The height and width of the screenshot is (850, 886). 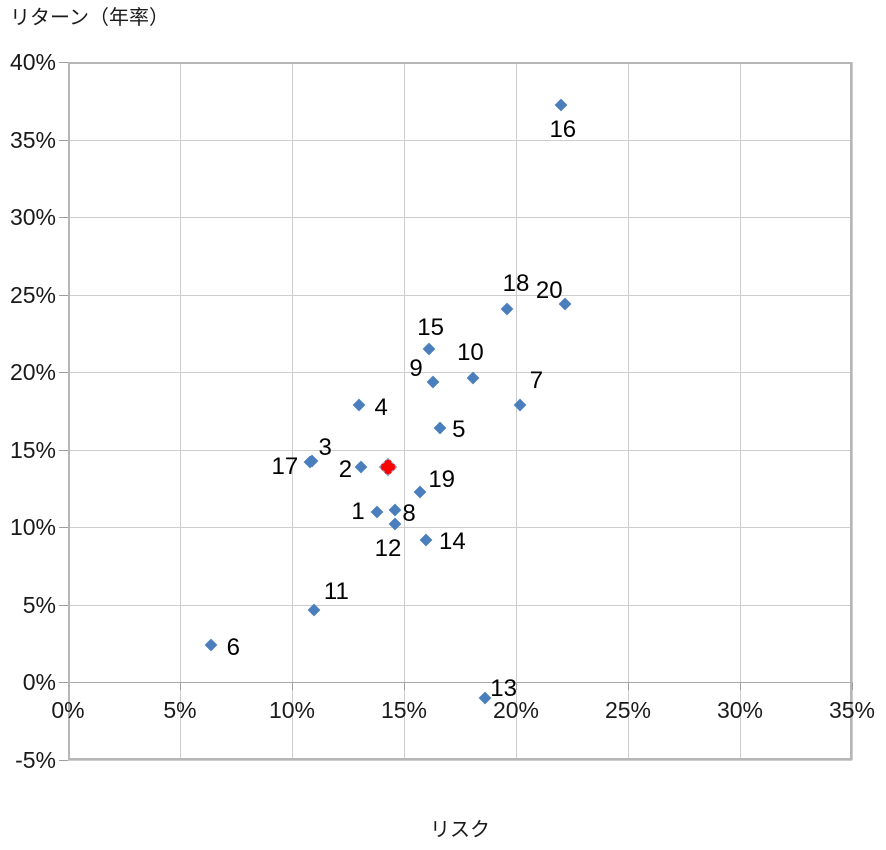 I want to click on x-tick-label: 30%, so click(x=740, y=710).